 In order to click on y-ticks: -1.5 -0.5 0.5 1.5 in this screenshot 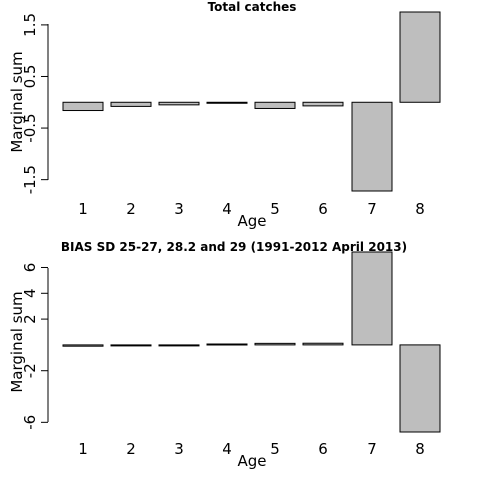, I will do `click(34, 103)`.